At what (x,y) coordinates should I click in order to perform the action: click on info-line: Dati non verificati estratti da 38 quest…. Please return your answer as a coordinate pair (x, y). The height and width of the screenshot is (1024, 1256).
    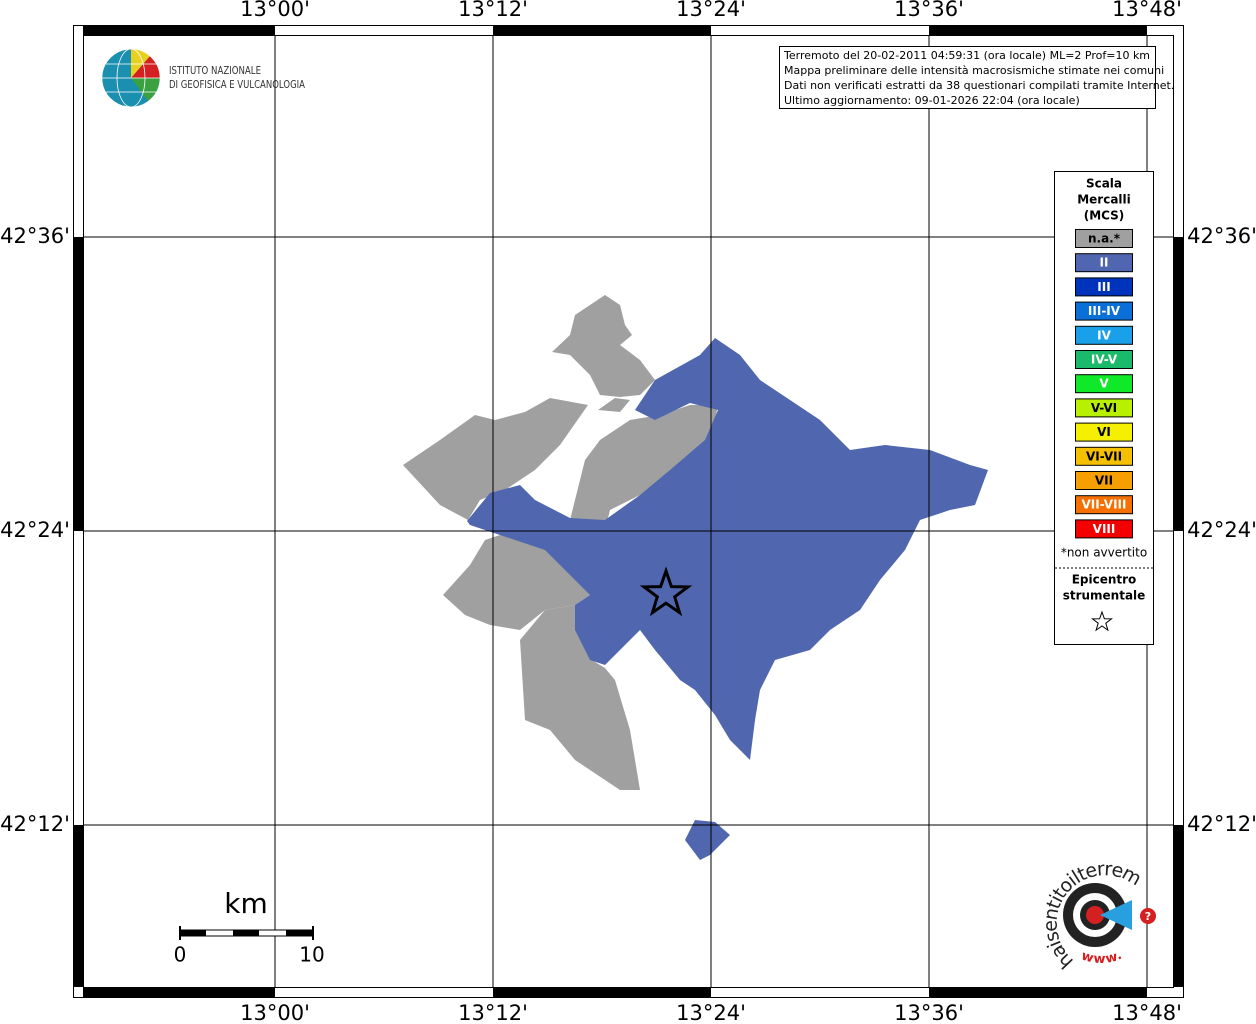
    Looking at the image, I should click on (979, 85).